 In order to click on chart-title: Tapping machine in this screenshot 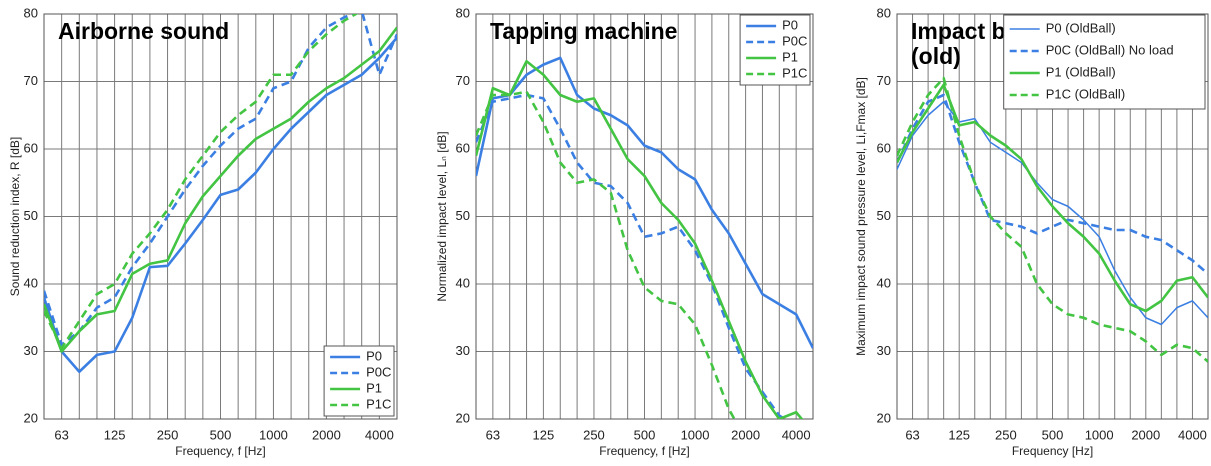, I will do `click(583, 31)`.